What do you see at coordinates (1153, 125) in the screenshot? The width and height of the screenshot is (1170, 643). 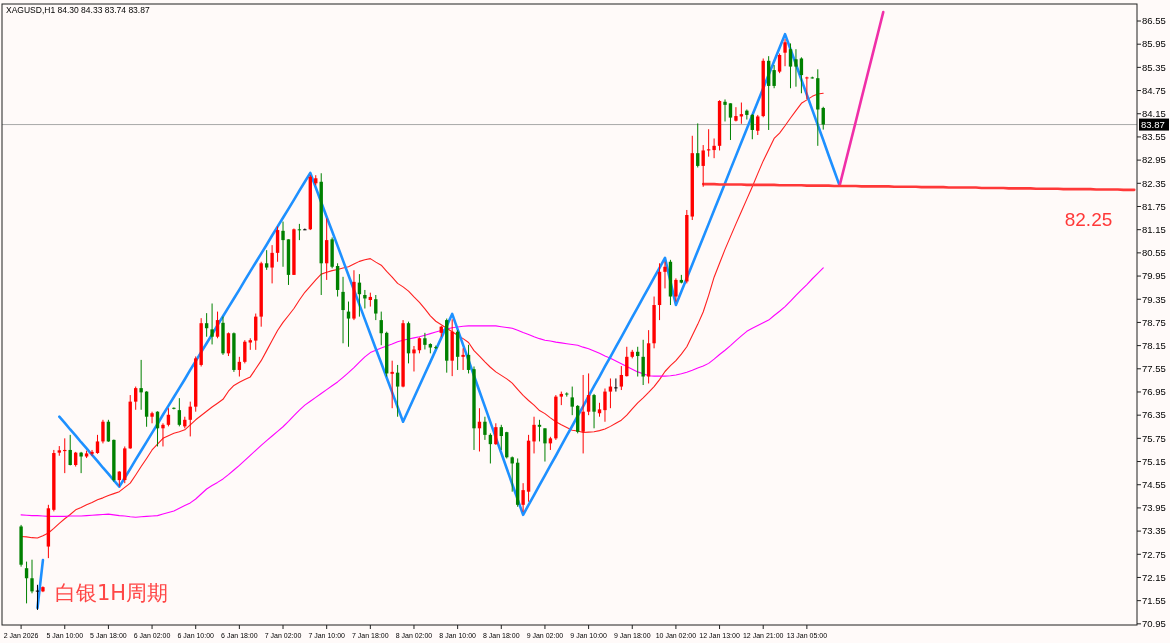 I see `ref-line-label: 83.87` at bounding box center [1153, 125].